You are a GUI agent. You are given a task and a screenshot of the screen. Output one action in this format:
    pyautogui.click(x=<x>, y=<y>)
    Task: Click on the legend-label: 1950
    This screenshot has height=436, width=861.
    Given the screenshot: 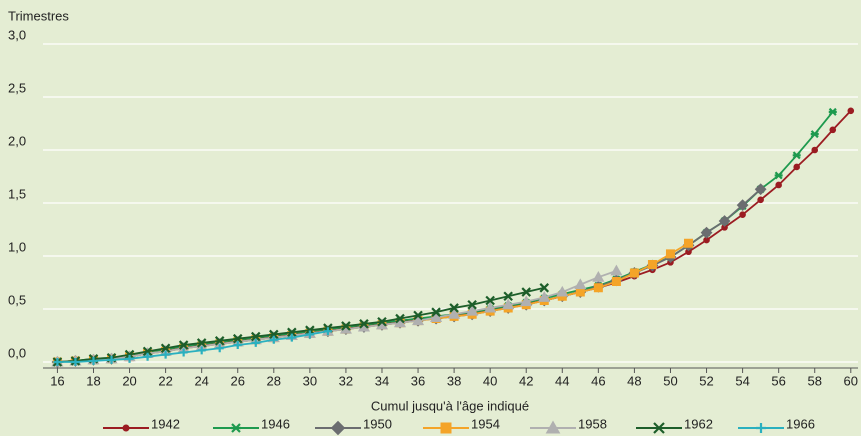 What is the action you would take?
    pyautogui.click(x=377, y=423)
    